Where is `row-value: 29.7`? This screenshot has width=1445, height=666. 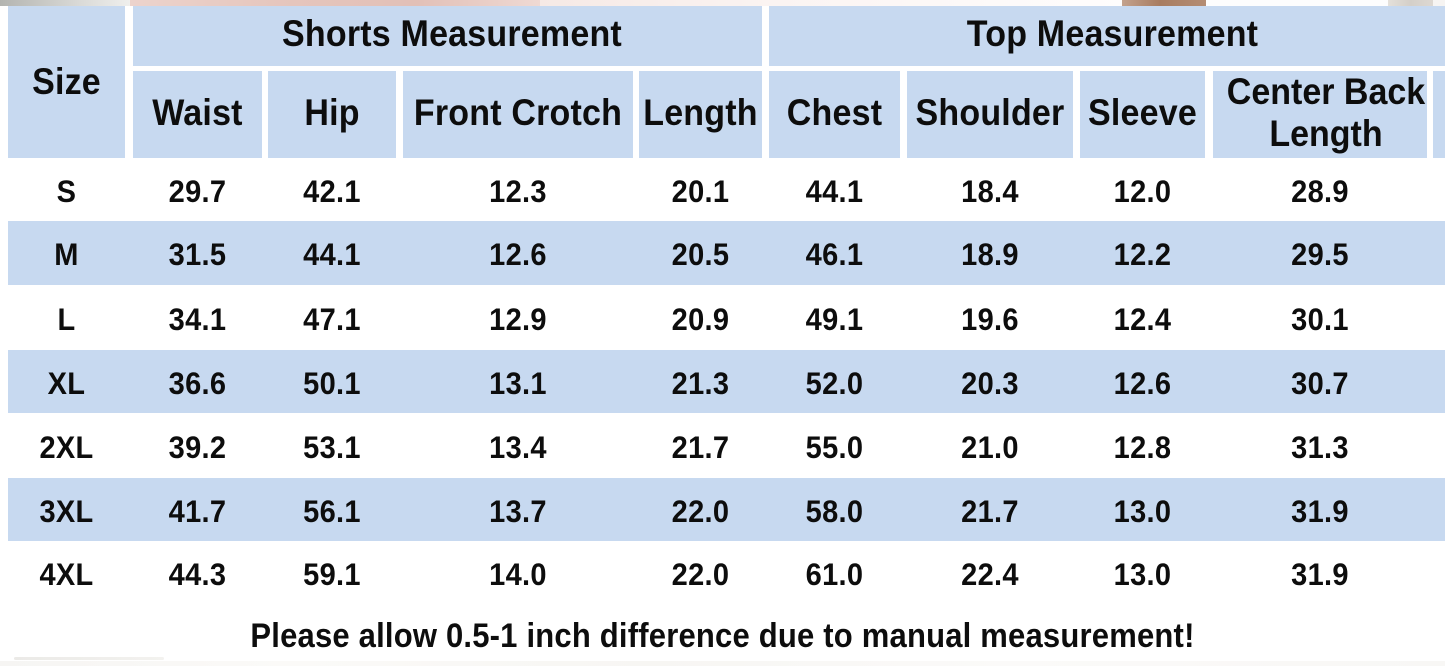 row-value: 29.7 is located at coordinates (197, 192).